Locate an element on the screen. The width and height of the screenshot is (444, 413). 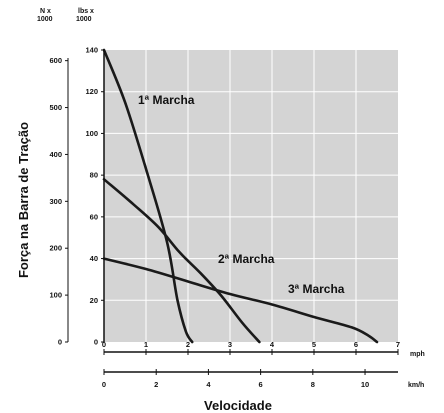
y-tick-label-lbs: 140 is located at coordinates (91, 50).